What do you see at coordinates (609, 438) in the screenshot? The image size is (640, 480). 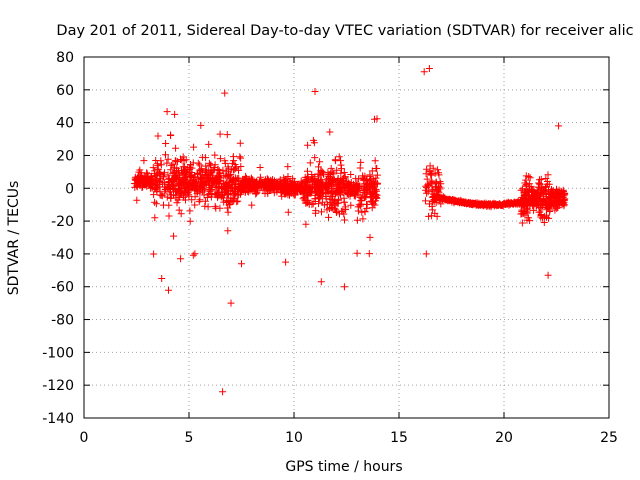 I see `x-tick-label: 25` at bounding box center [609, 438].